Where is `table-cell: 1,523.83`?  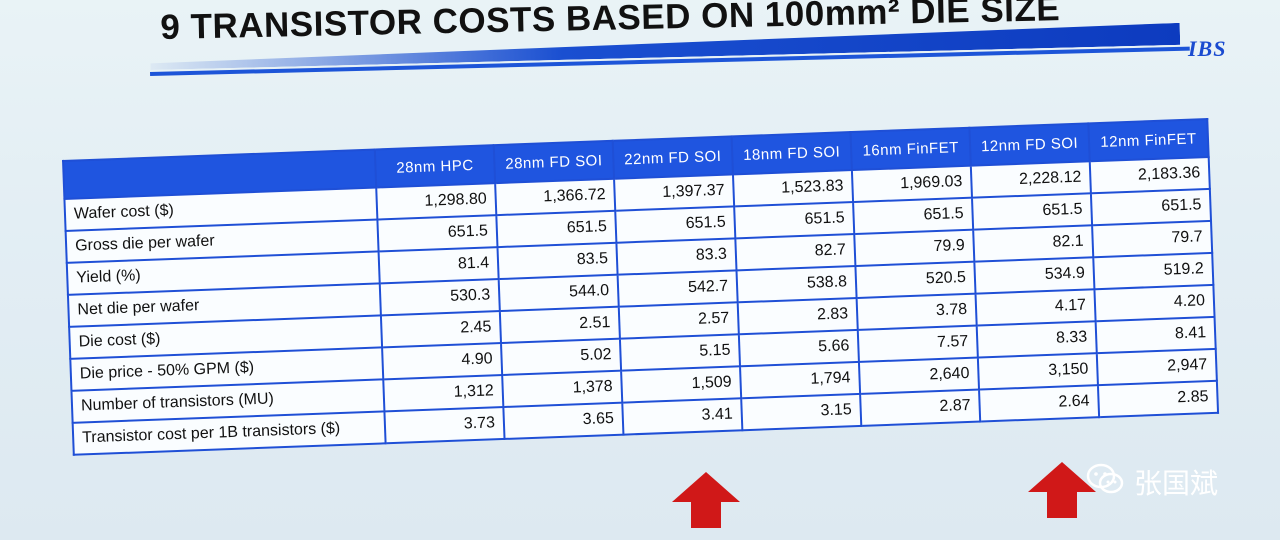 table-cell: 1,523.83 is located at coordinates (793, 188).